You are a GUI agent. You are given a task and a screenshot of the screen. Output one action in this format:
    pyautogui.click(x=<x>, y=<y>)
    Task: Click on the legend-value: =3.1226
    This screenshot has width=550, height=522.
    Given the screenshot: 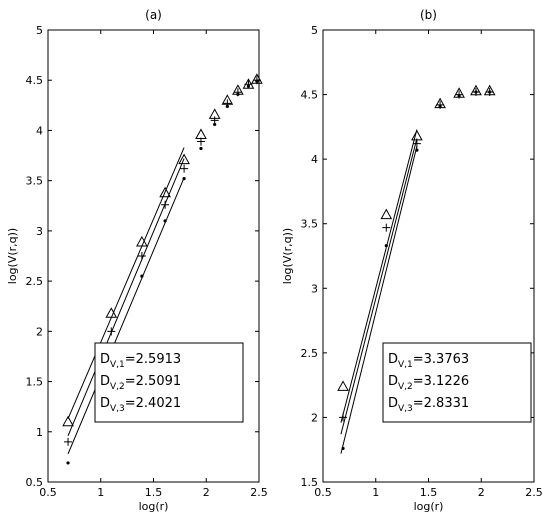 What is the action you would take?
    pyautogui.click(x=441, y=381)
    